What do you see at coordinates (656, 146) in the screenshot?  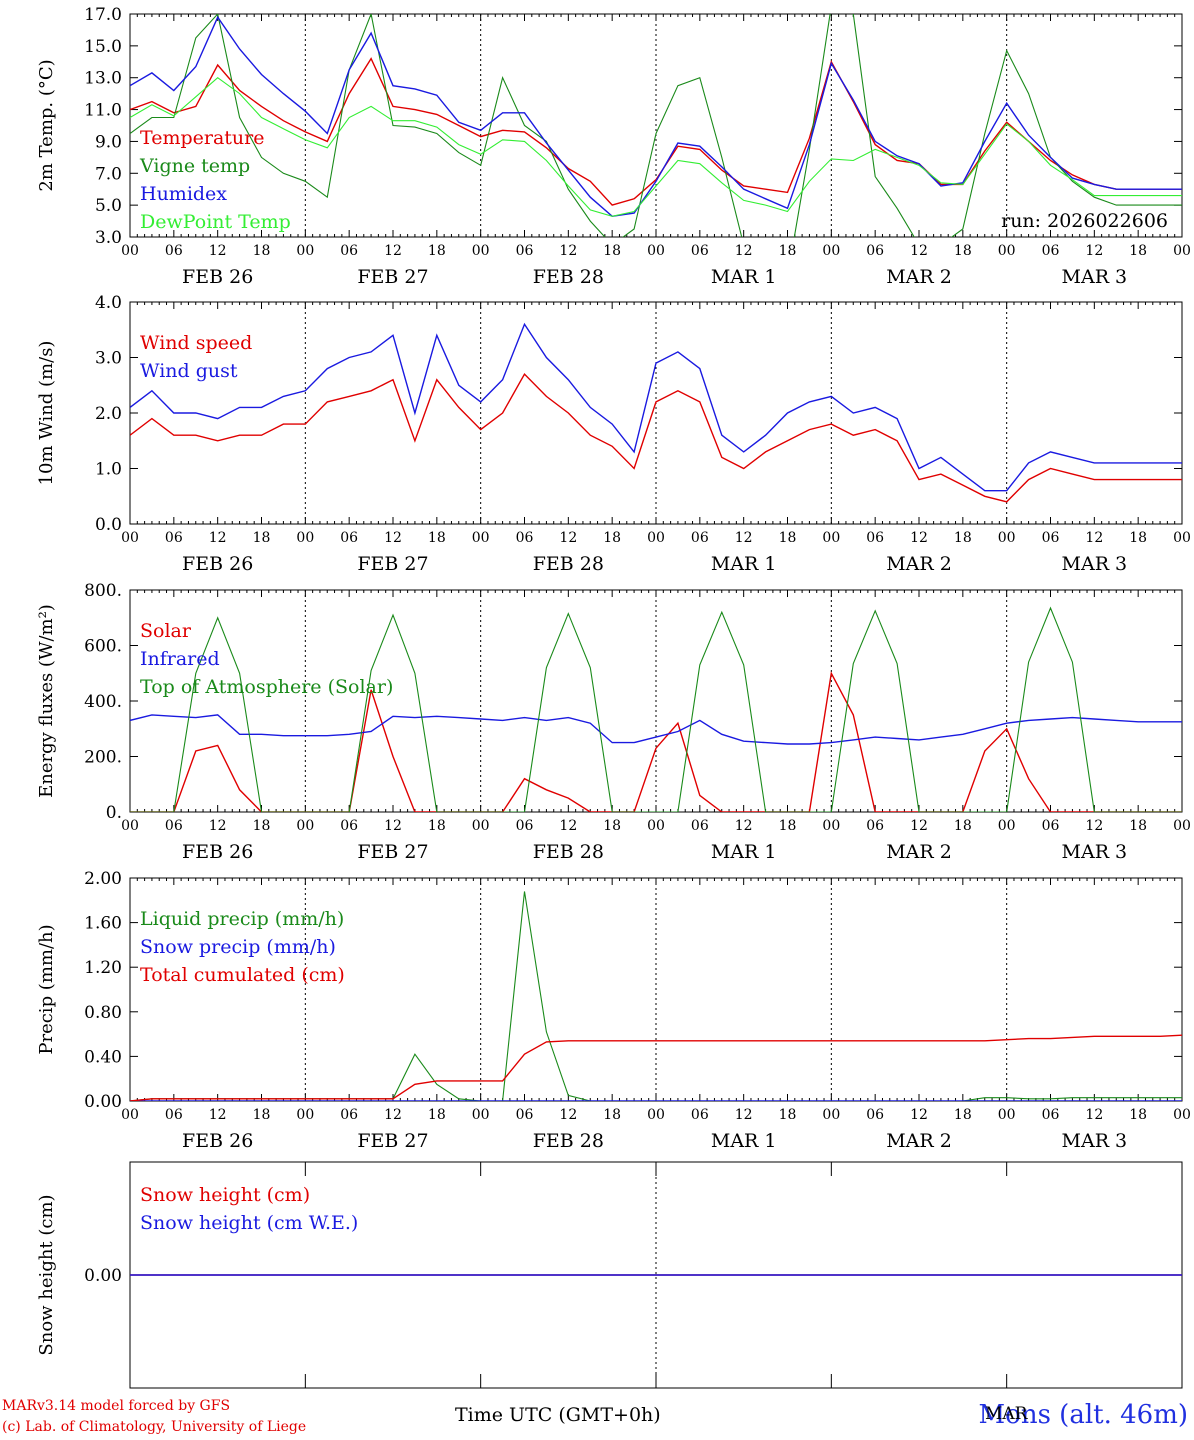 I see `series-line-dewpoint-temp` at bounding box center [656, 146].